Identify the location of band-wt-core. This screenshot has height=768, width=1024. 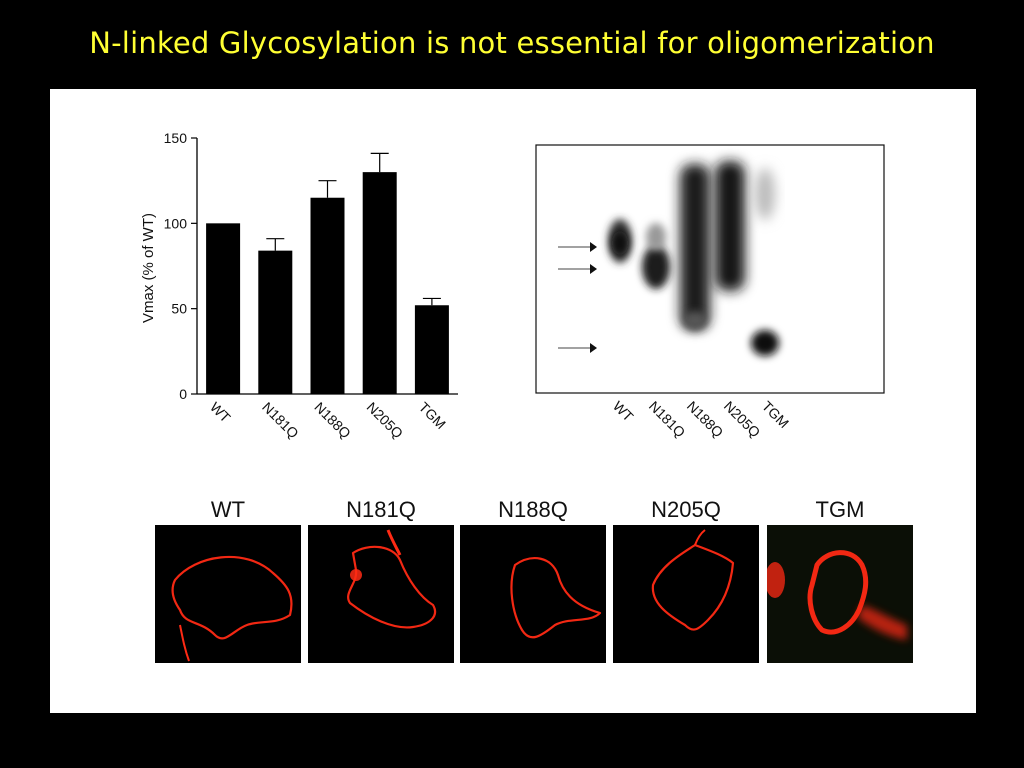
(620, 243).